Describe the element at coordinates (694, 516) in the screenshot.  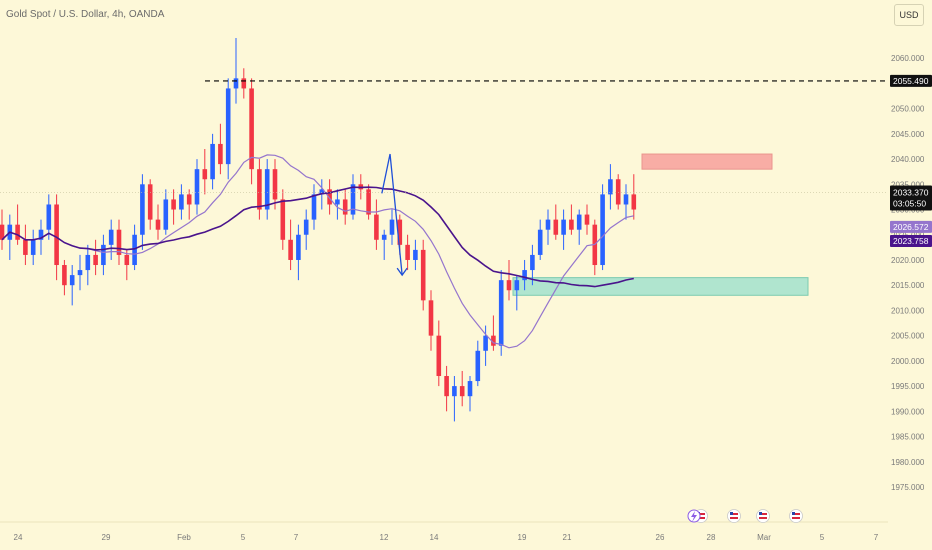
I see `flash-glyph` at that location.